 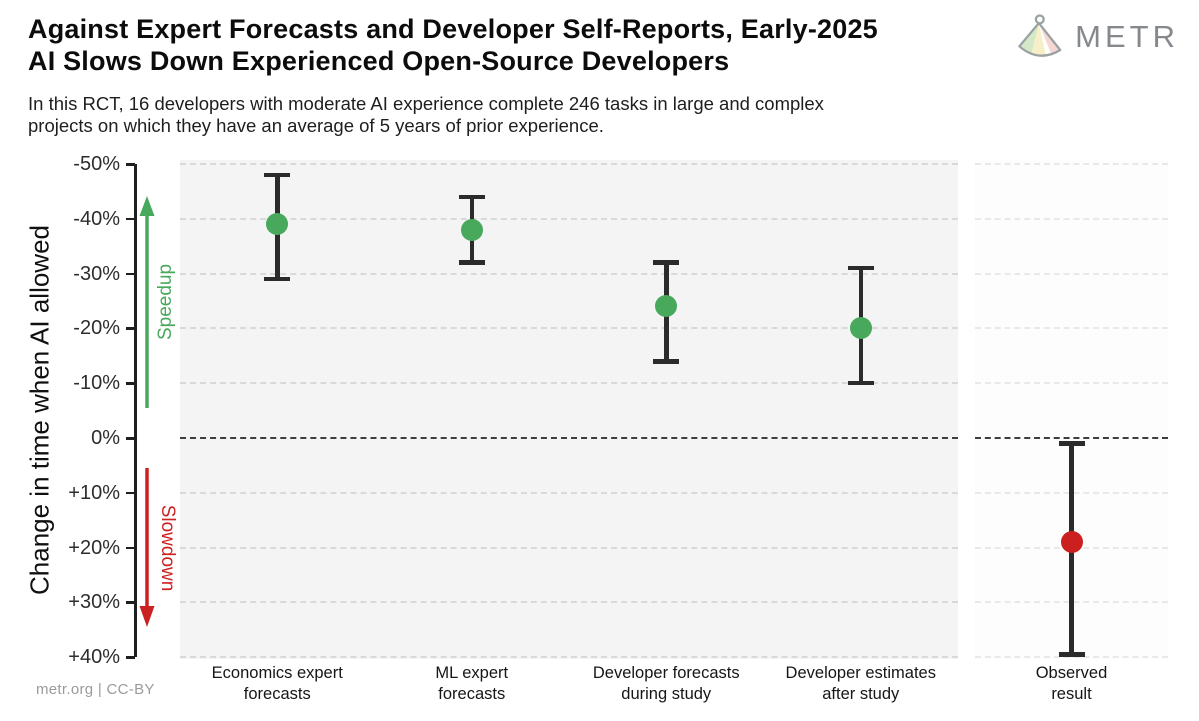 I want to click on y-tick-label: -10%, so click(x=96, y=383).